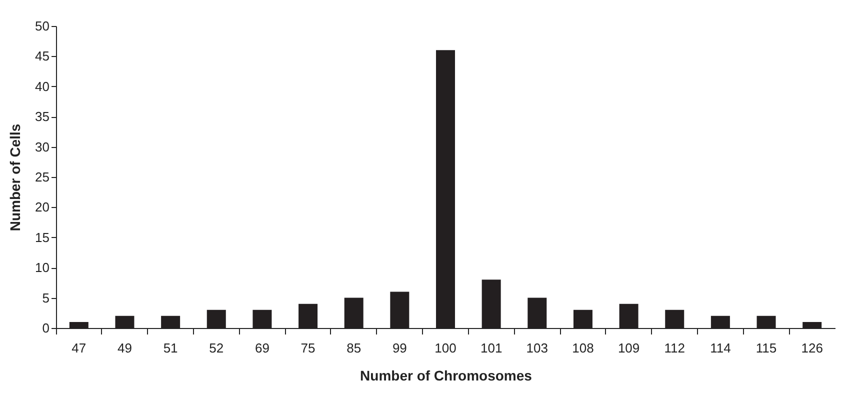 The width and height of the screenshot is (844, 401). I want to click on x-tick-label: 69, so click(262, 348).